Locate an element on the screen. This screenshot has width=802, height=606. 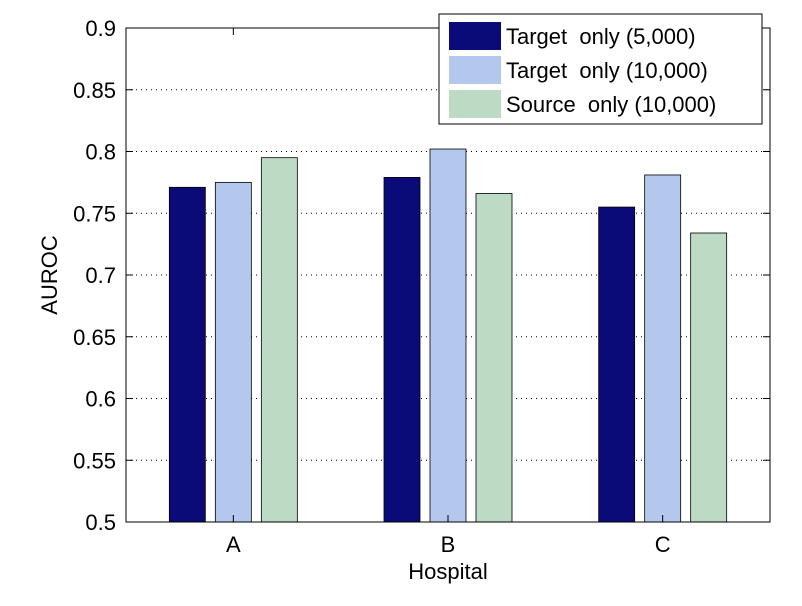
x-axis-title: Hospital is located at coordinates (447, 571).